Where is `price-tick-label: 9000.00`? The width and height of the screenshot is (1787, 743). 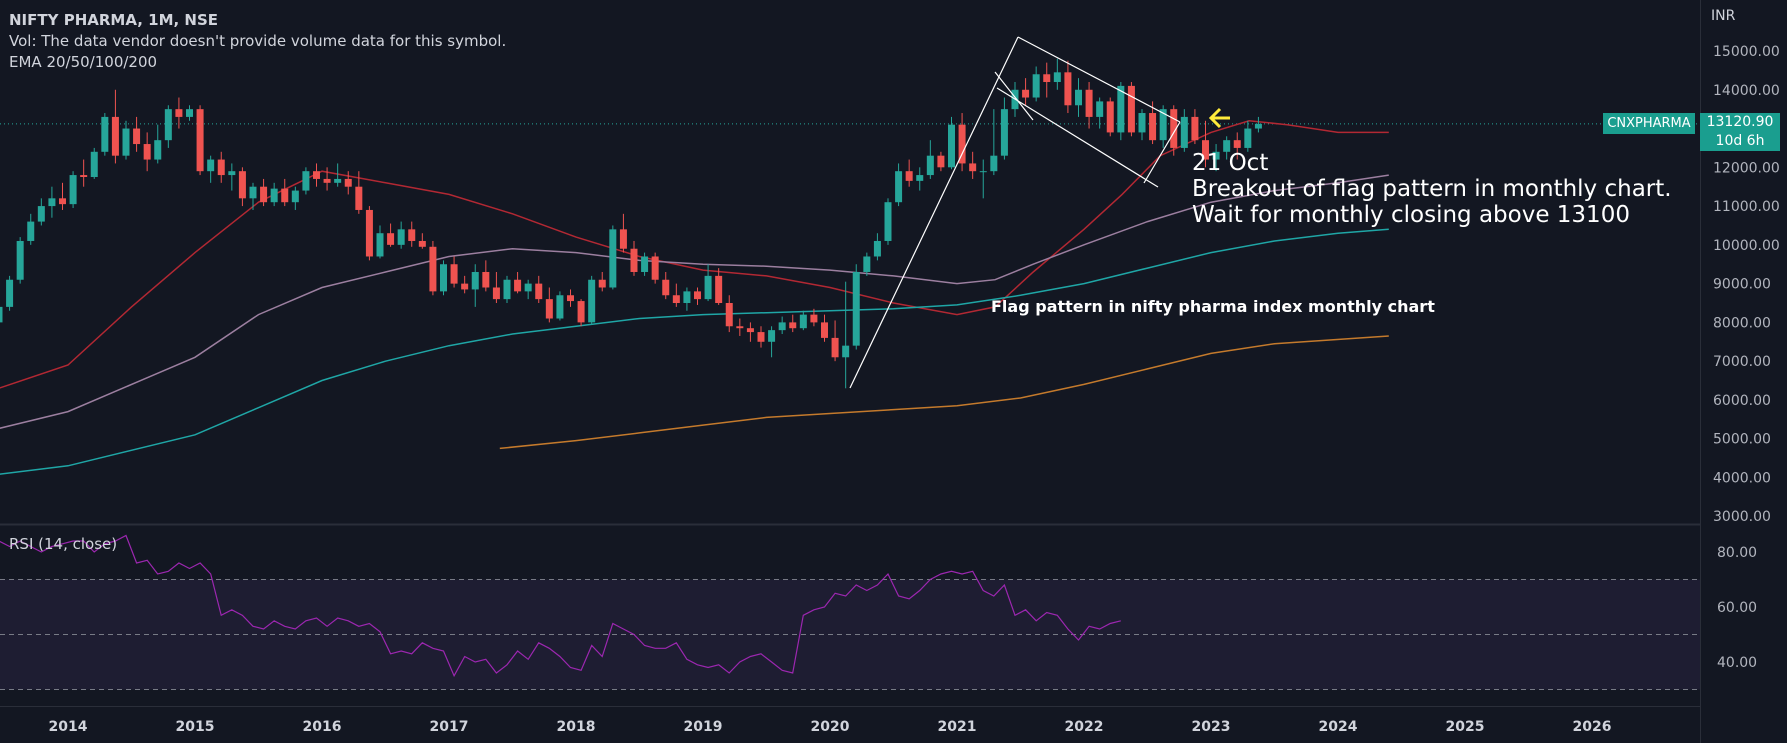
price-tick-label: 9000.00 is located at coordinates (1742, 285).